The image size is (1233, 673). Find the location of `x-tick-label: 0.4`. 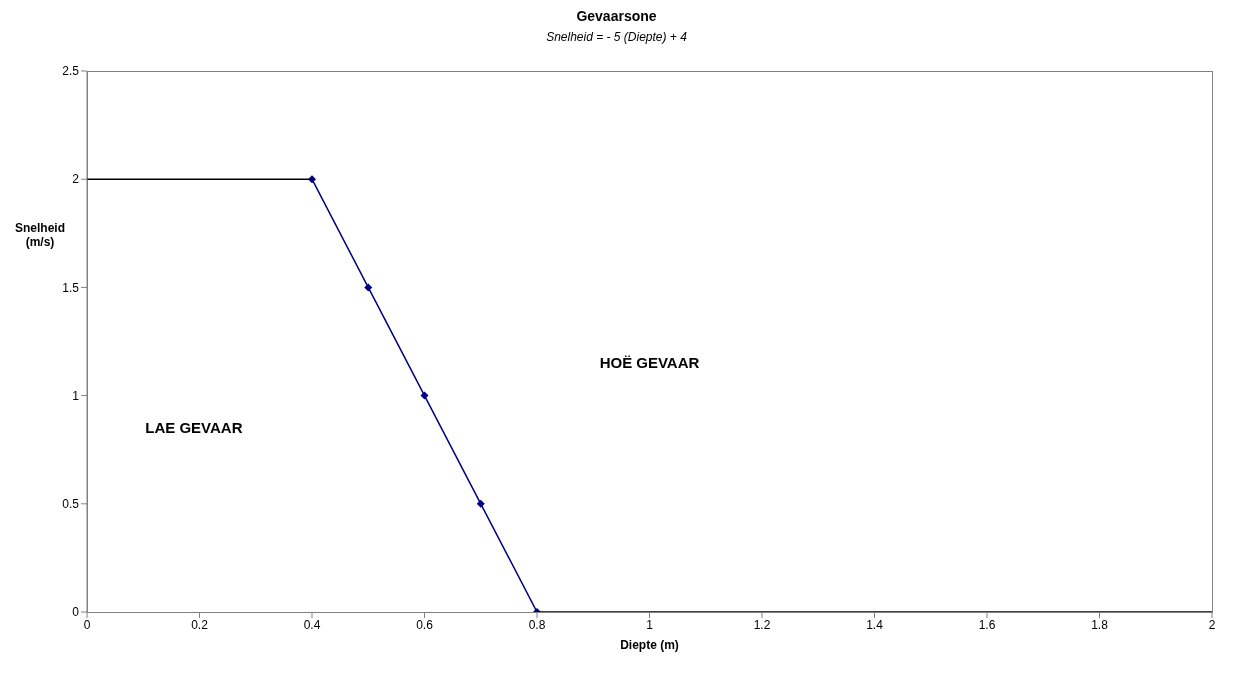

x-tick-label: 0.4 is located at coordinates (312, 624).